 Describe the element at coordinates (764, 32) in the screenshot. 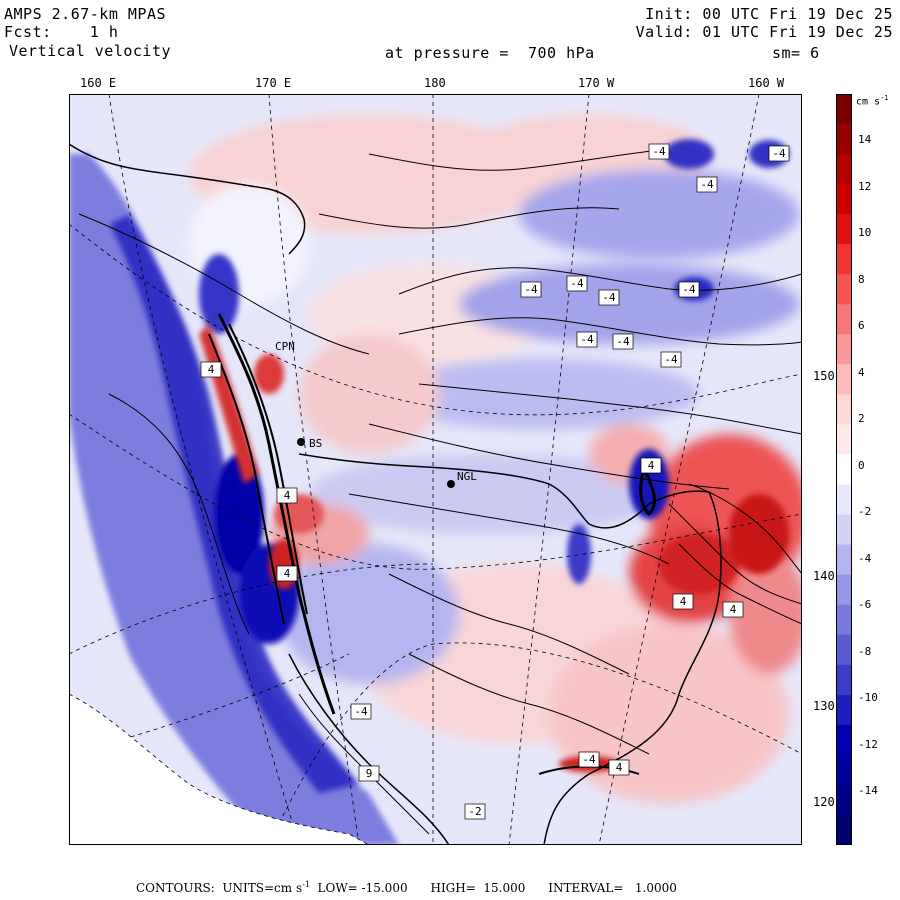

I see `valid-time: Valid: 01 UTC Fri 19 Dec 25` at that location.